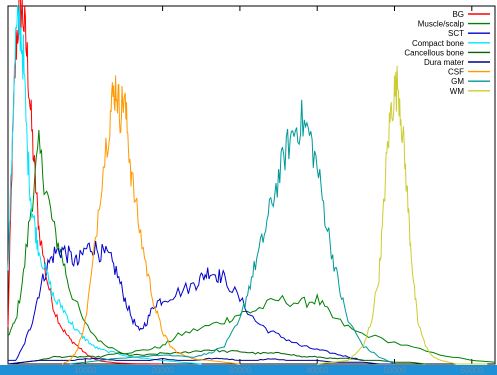 The width and height of the screenshot is (497, 375). What do you see at coordinates (240, 370) in the screenshot?
I see `x-tick-label: 30000` at bounding box center [240, 370].